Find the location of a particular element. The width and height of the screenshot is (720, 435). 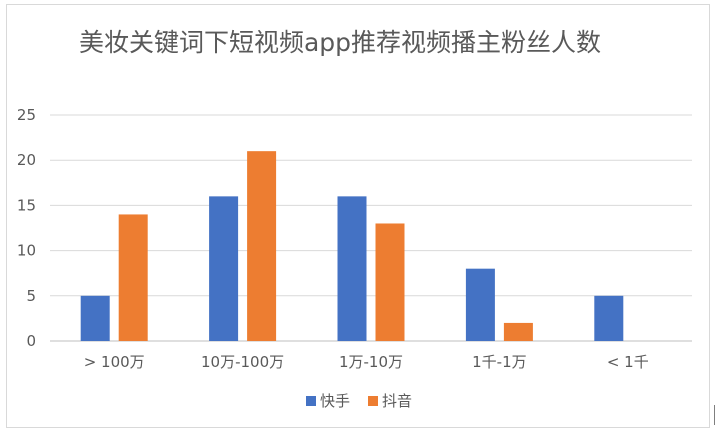

y-tick-label: 25 is located at coordinates (26, 115).